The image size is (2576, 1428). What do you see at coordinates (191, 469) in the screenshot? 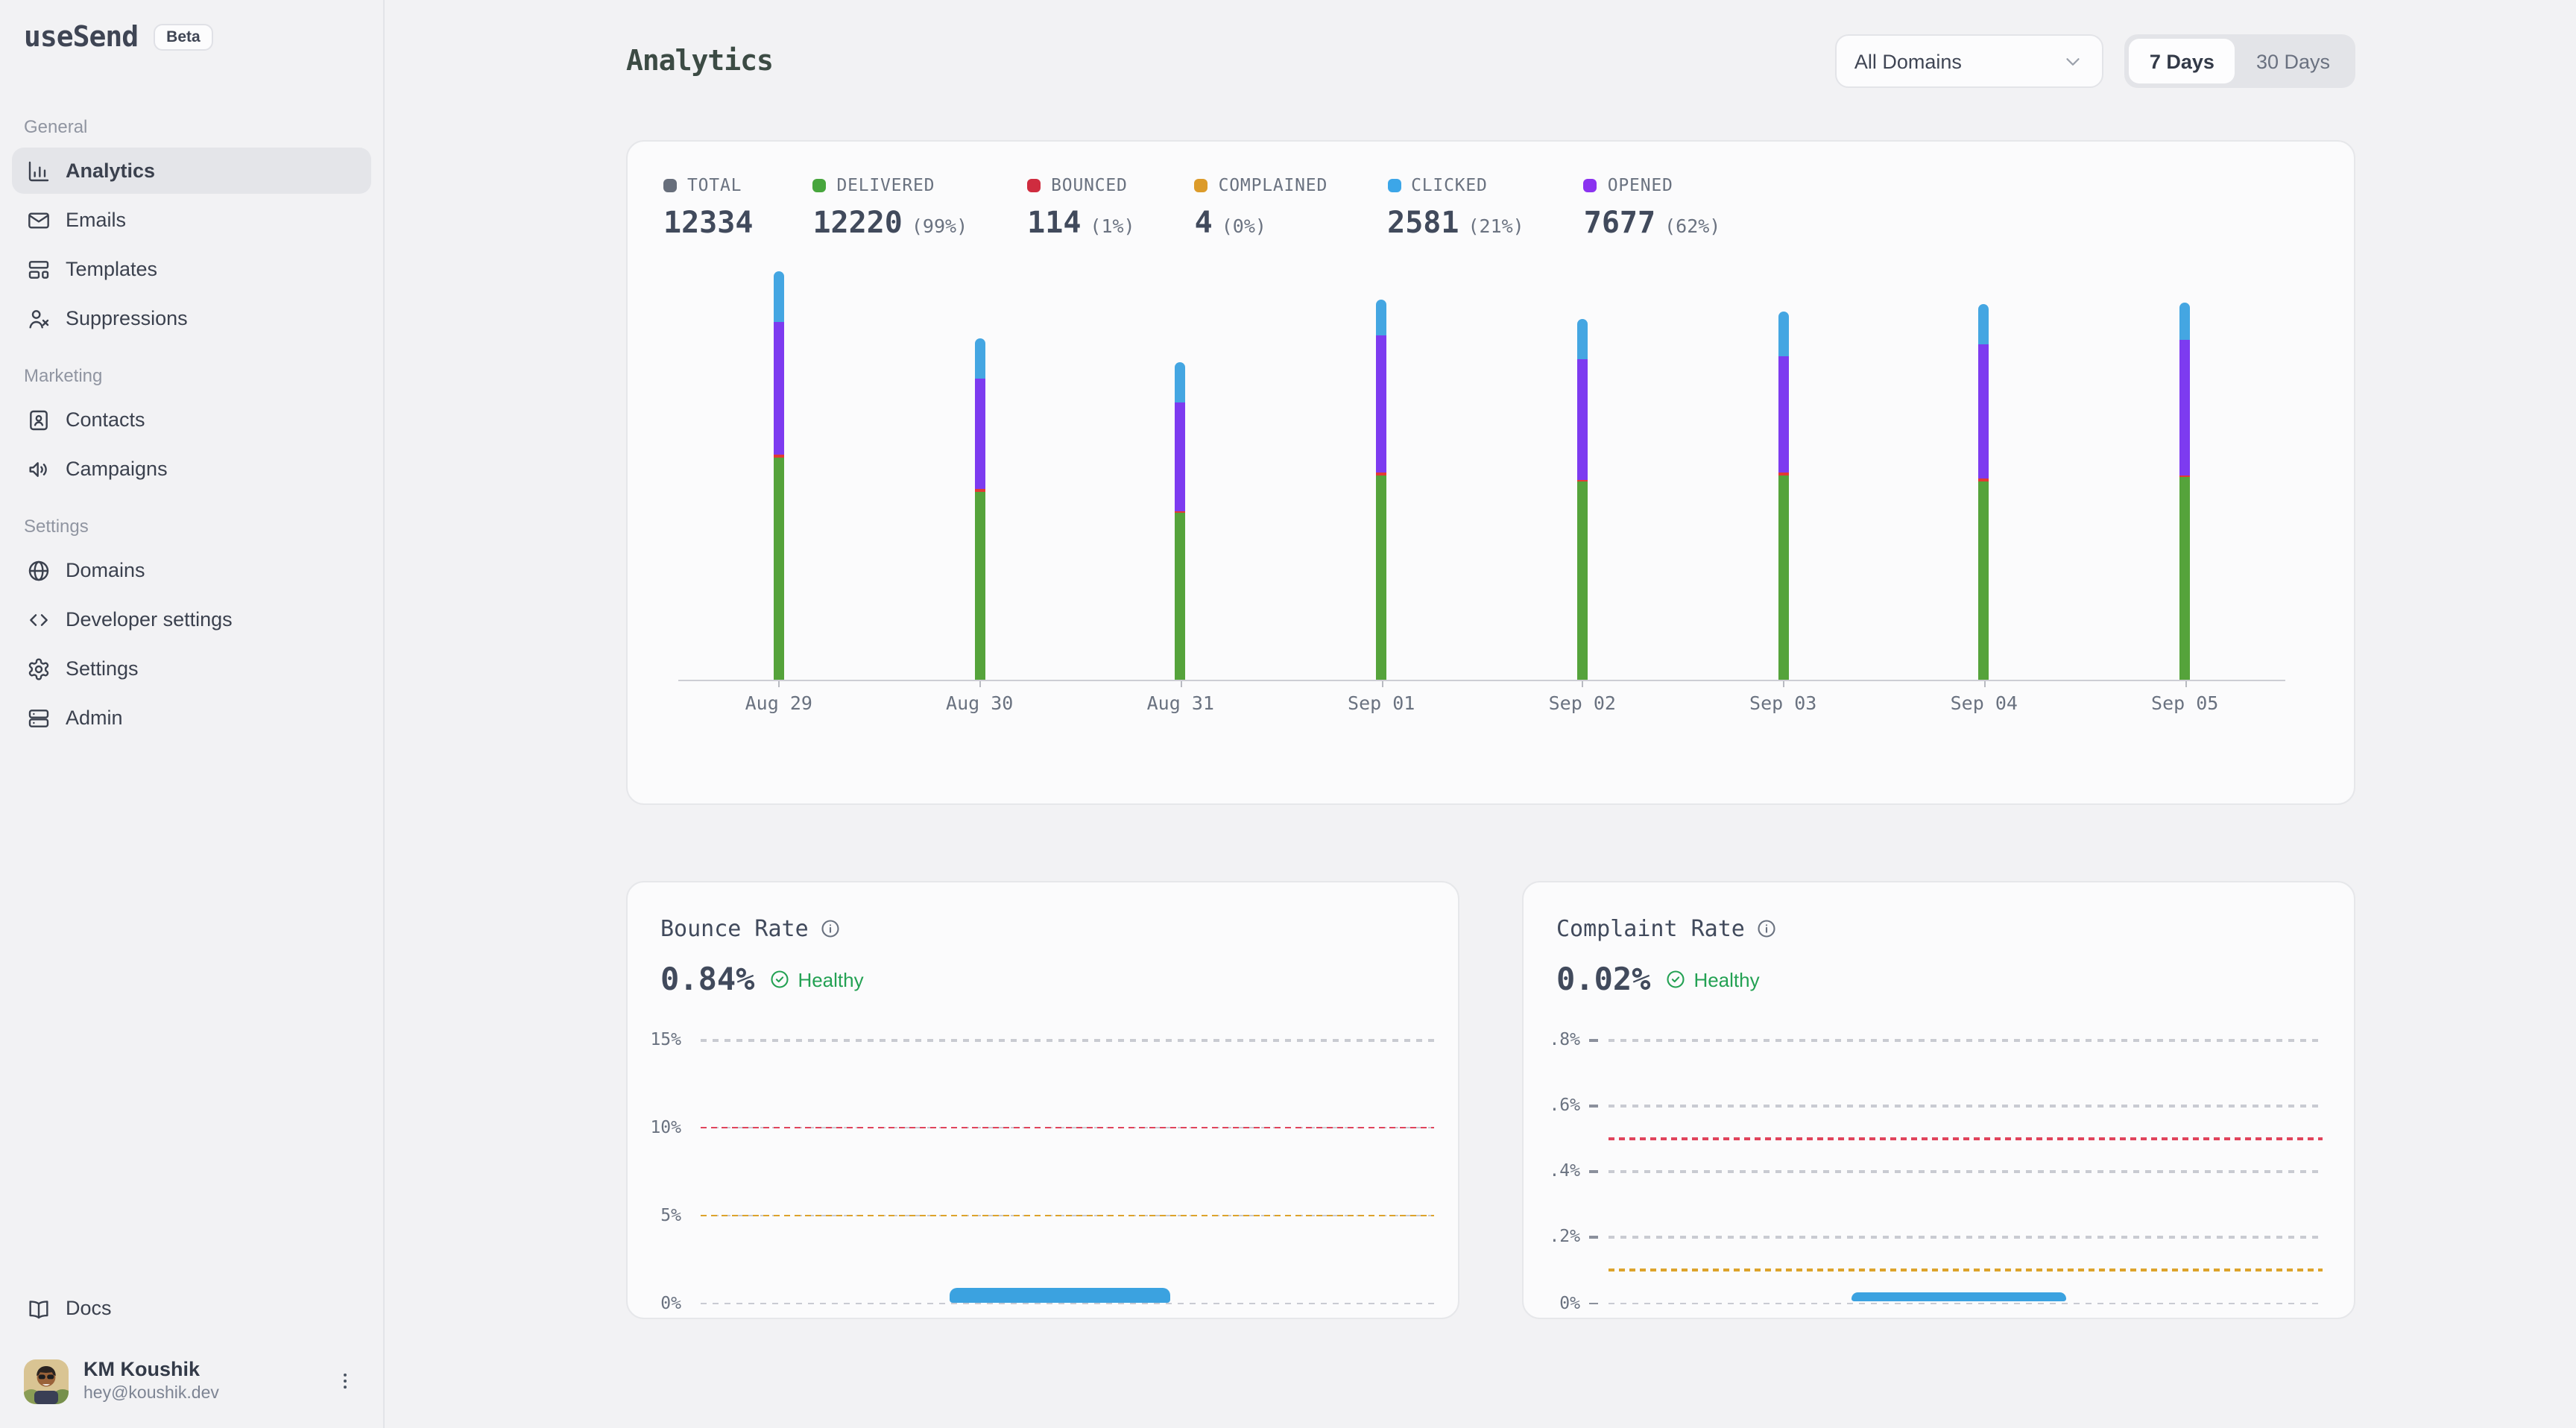
I see `sidebar-item-campaigns: Campaigns` at bounding box center [191, 469].